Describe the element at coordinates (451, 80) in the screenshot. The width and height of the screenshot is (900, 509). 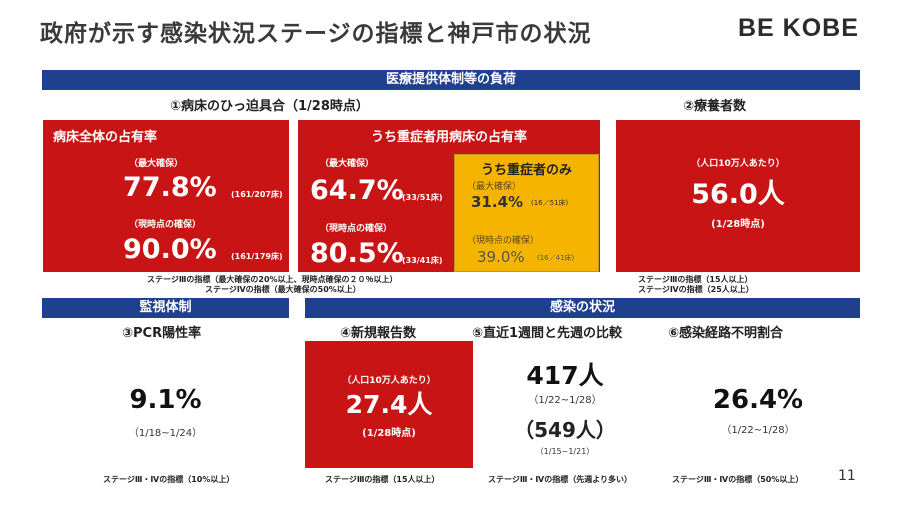
I see `section-header-medical-load: 医療提供体制等の負荷` at that location.